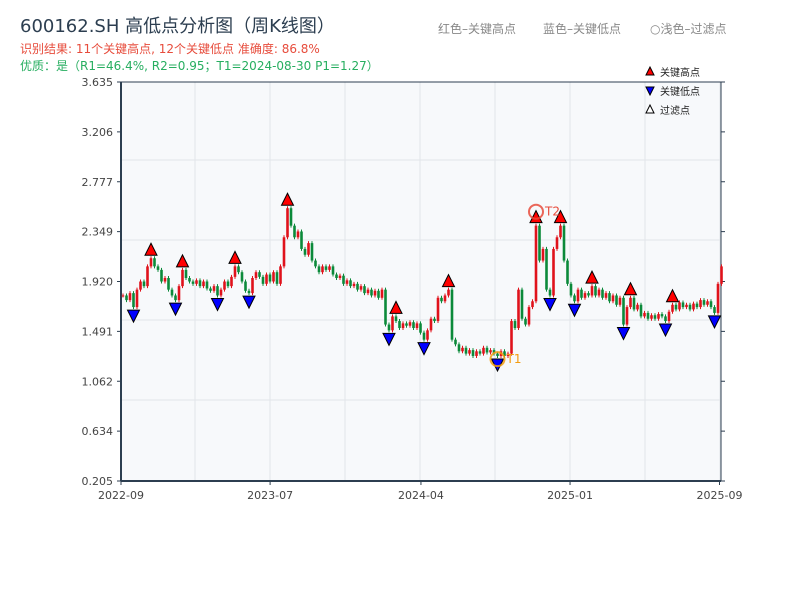 The image size is (800, 600). Describe the element at coordinates (121, 495) in the screenshot. I see `x-tick-label: 2022-09` at that location.